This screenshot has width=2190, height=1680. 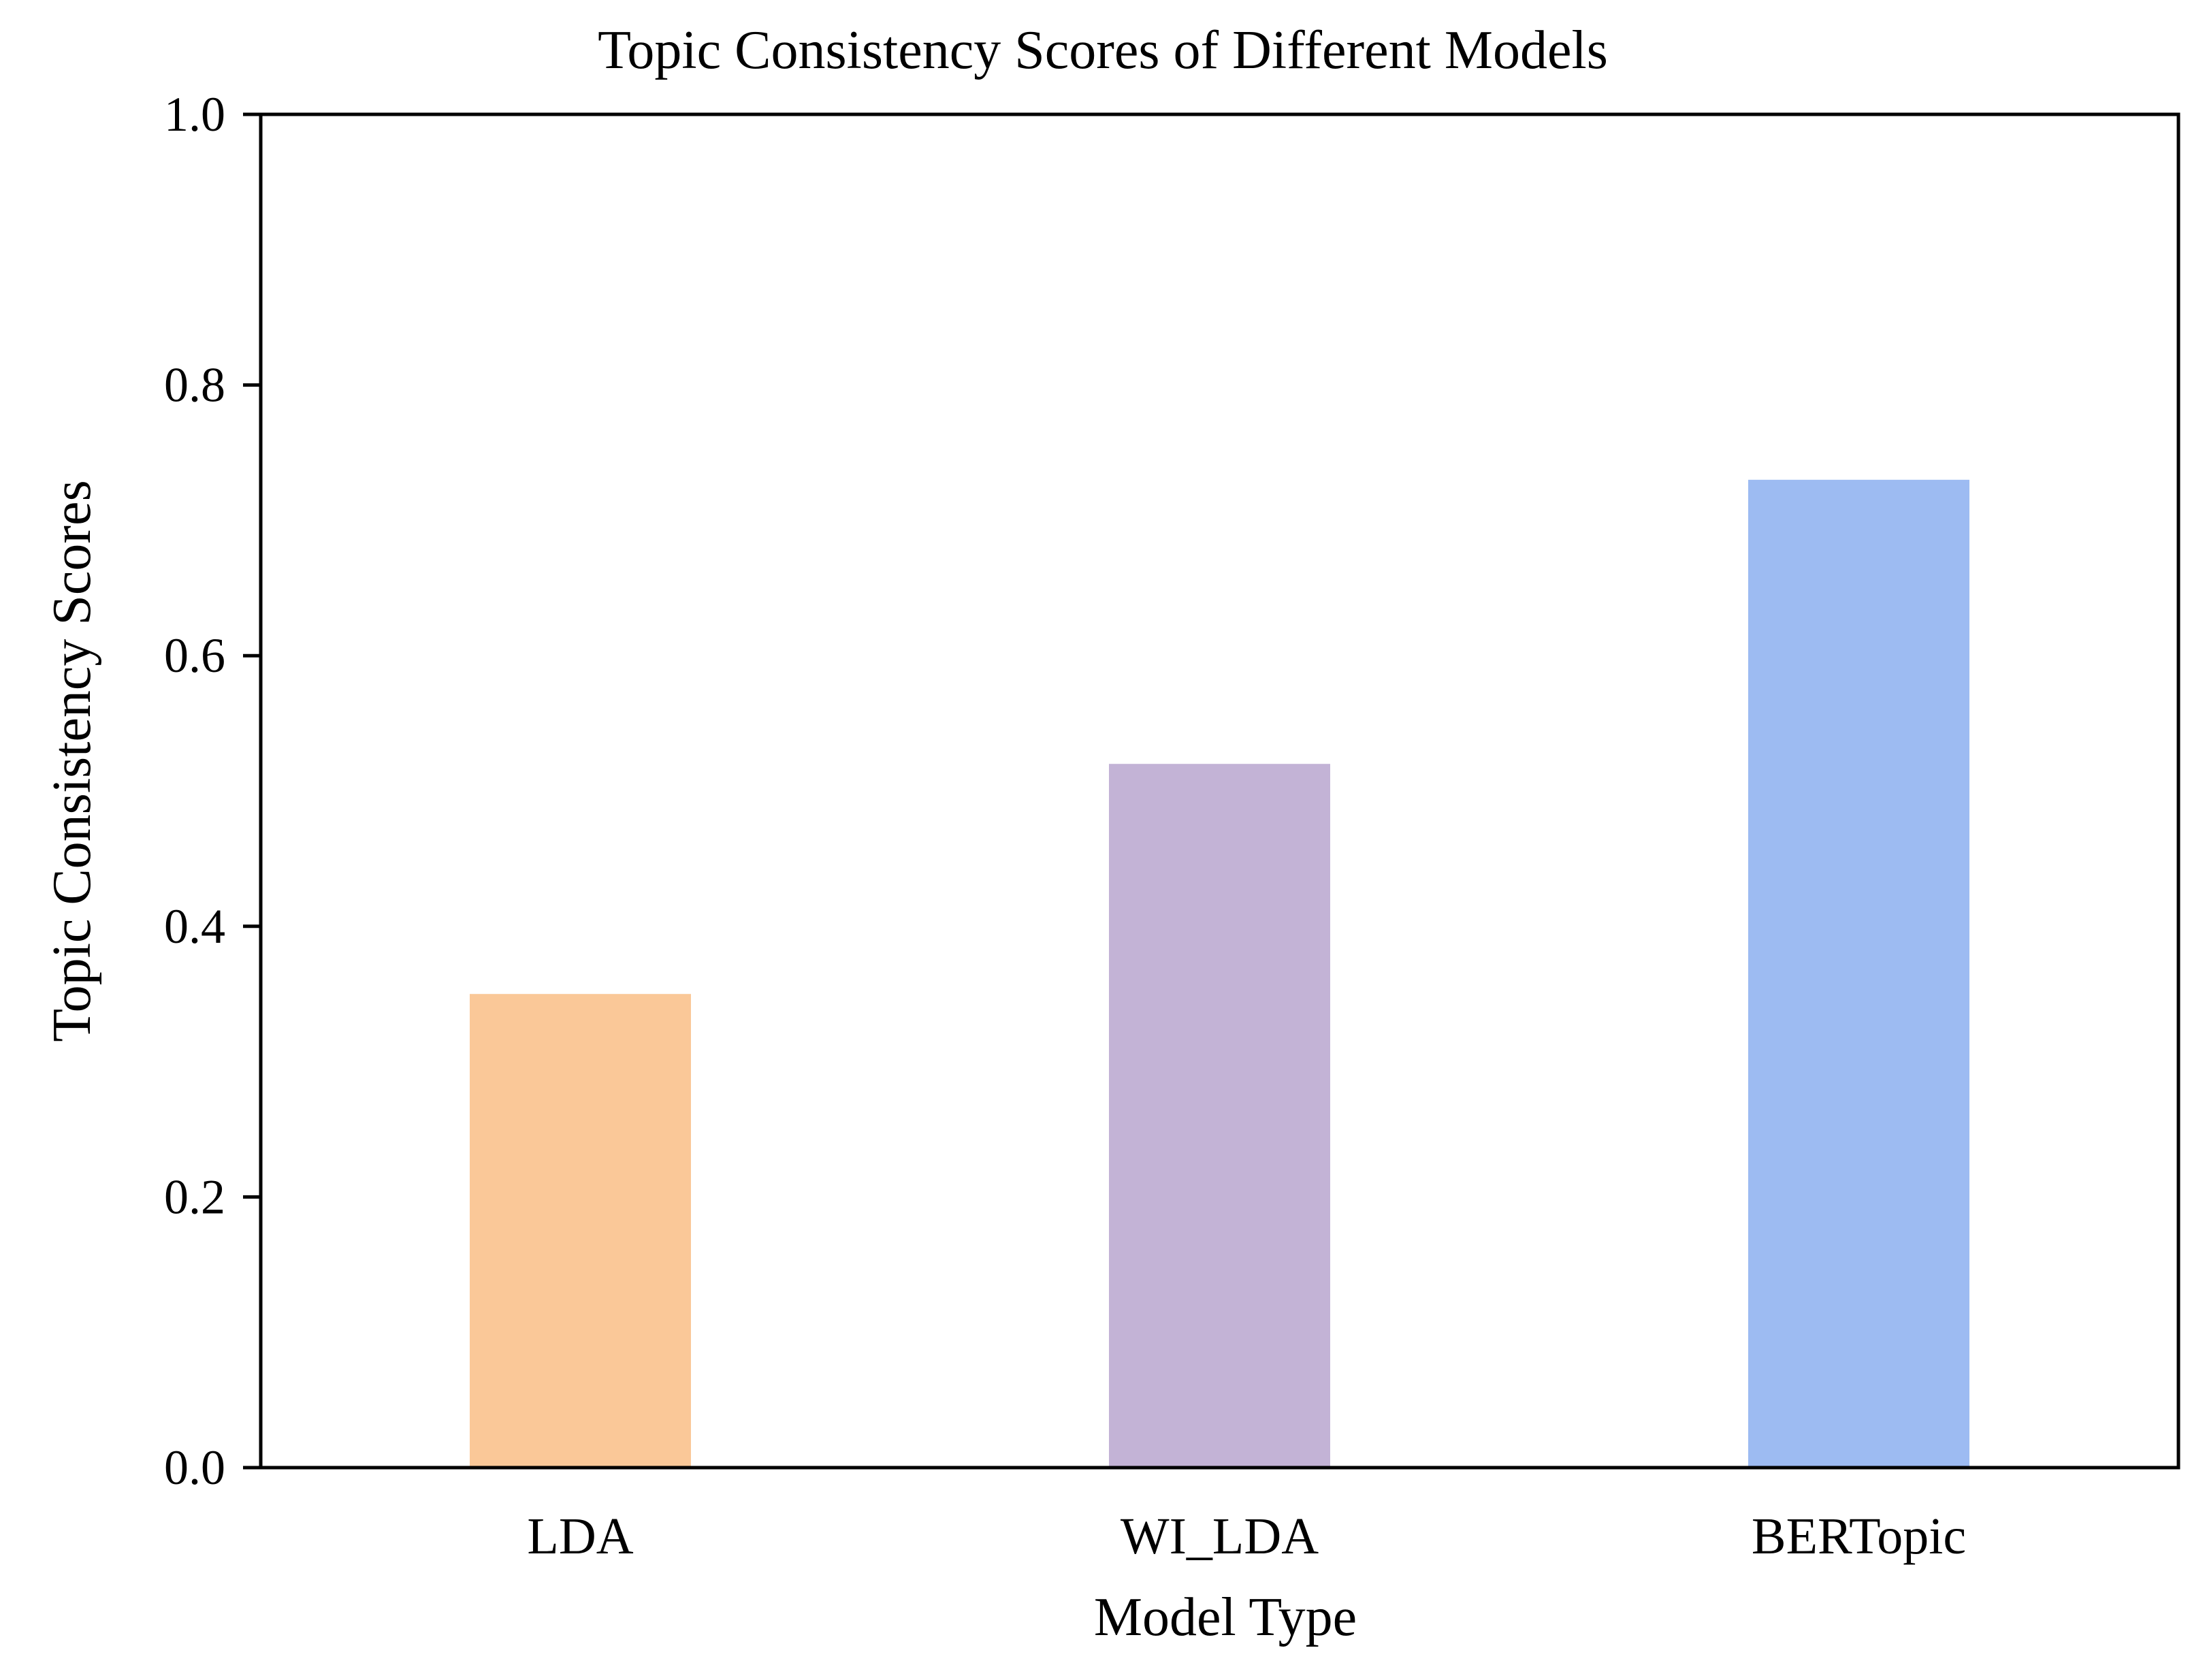 What do you see at coordinates (195, 656) in the screenshot?
I see `y-tick-label: 0.6` at bounding box center [195, 656].